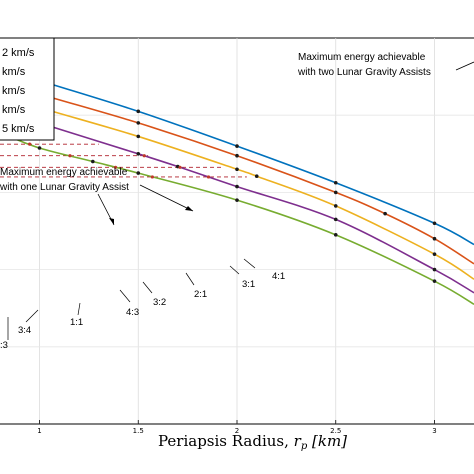 Image resolution: width=474 pixels, height=474 pixels. I want to click on resonance-label-4-3: 4:3, so click(132, 312).